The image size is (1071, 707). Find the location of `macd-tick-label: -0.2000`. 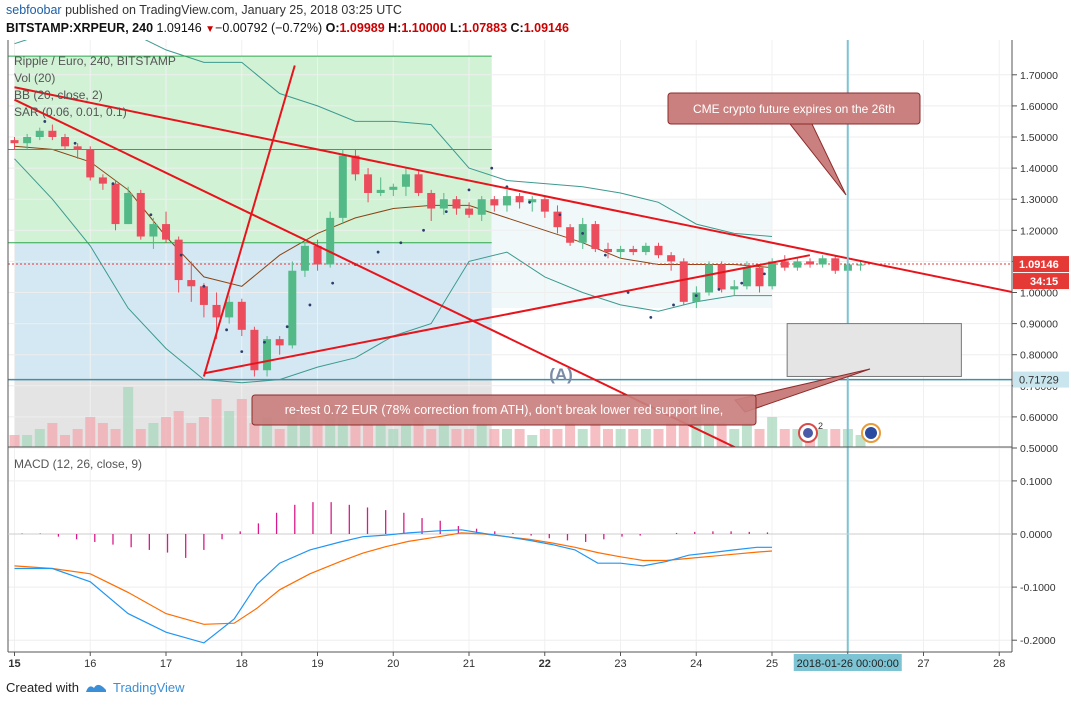

macd-tick-label: -0.2000 is located at coordinates (1038, 641).